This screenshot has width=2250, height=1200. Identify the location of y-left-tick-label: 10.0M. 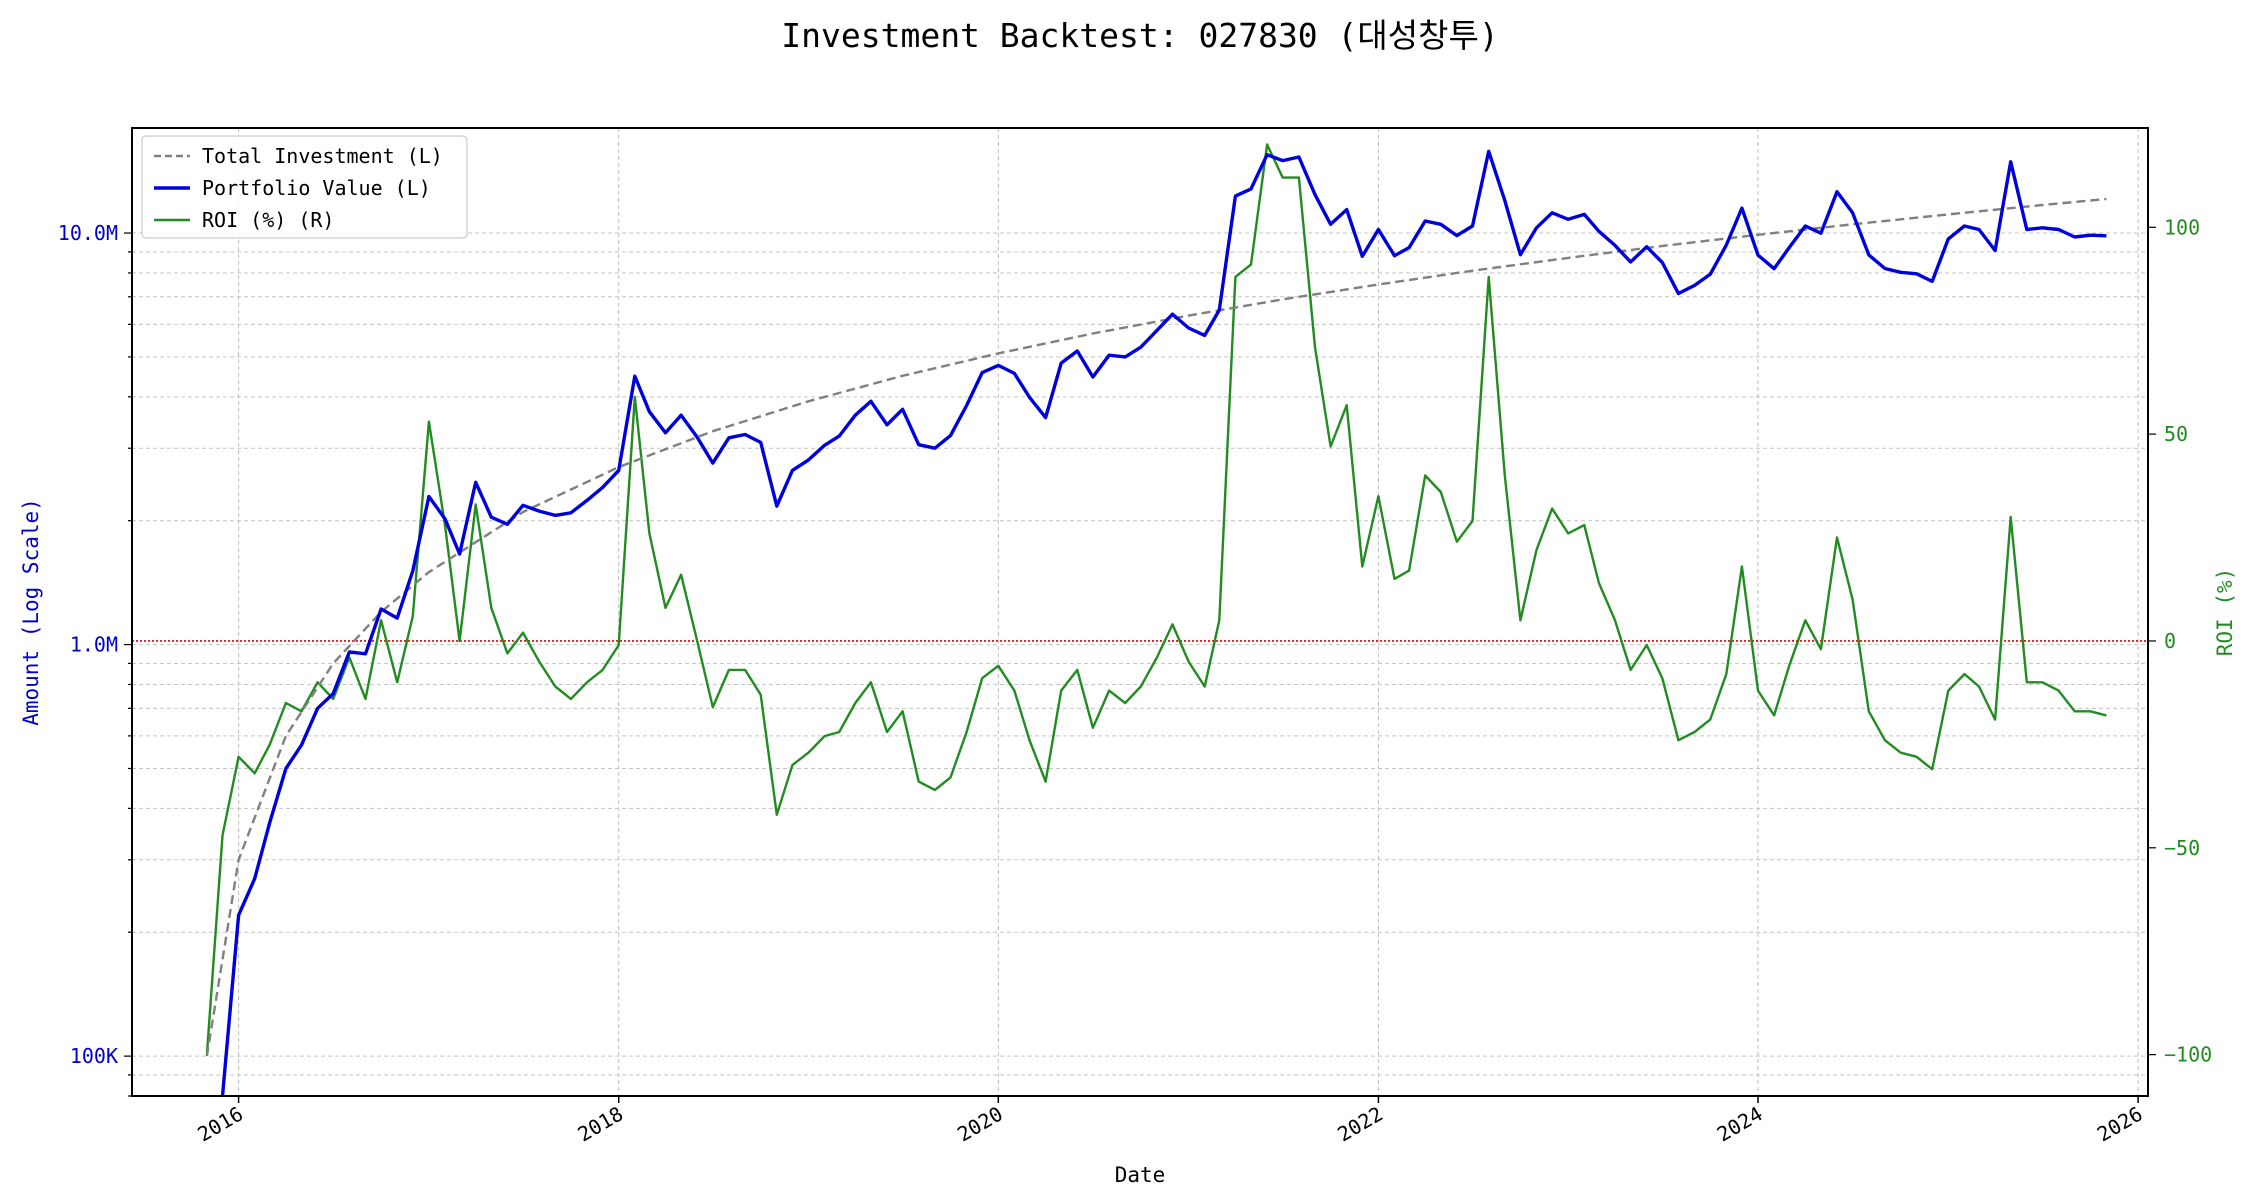
(88, 233).